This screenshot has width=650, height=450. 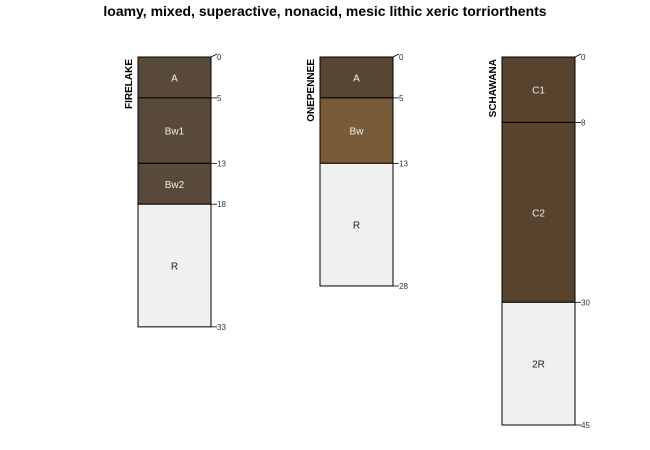 I want to click on horizon-label: Bw, so click(x=357, y=132).